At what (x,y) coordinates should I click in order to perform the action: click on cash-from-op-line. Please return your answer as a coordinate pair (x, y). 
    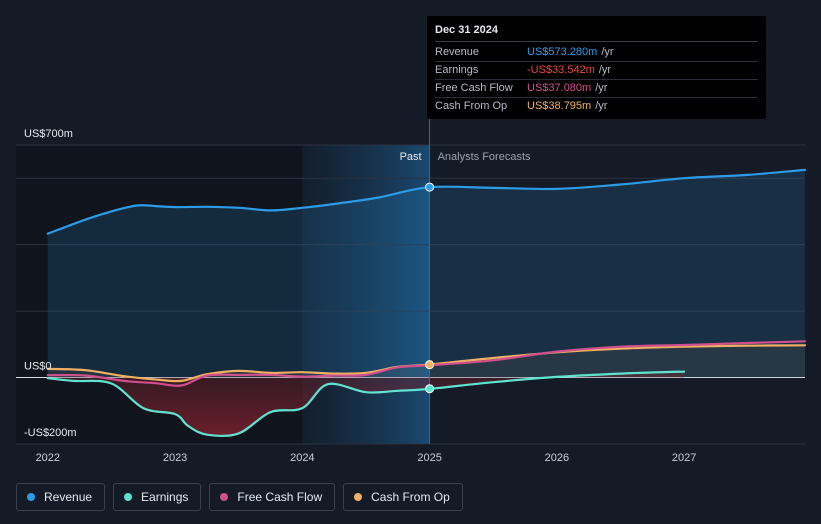
    Looking at the image, I should click on (426, 363).